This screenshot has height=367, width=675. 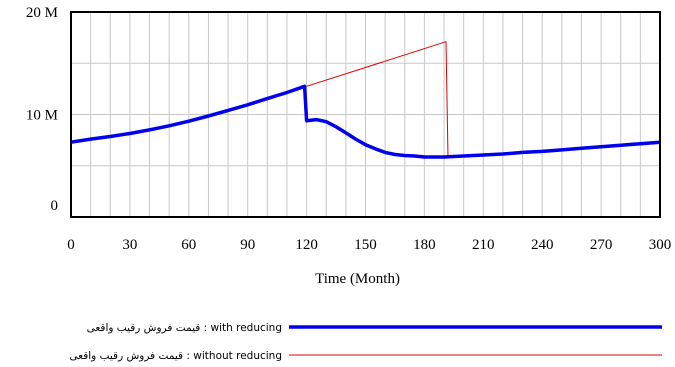 I want to click on x-axis-label: Time (Month), so click(x=357, y=279).